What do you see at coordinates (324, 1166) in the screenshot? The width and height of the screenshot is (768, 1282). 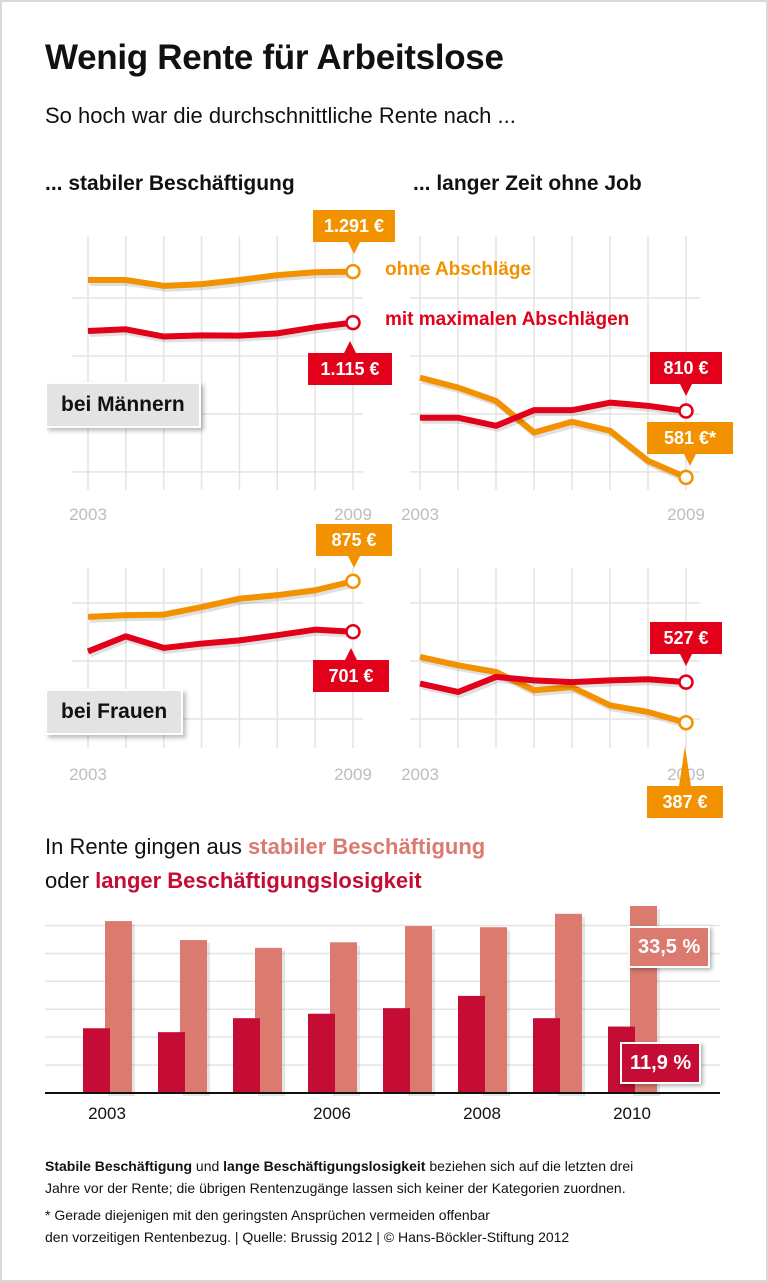 I see `footnote-bold-jobless: lange Beschäftigungslosigkeit` at bounding box center [324, 1166].